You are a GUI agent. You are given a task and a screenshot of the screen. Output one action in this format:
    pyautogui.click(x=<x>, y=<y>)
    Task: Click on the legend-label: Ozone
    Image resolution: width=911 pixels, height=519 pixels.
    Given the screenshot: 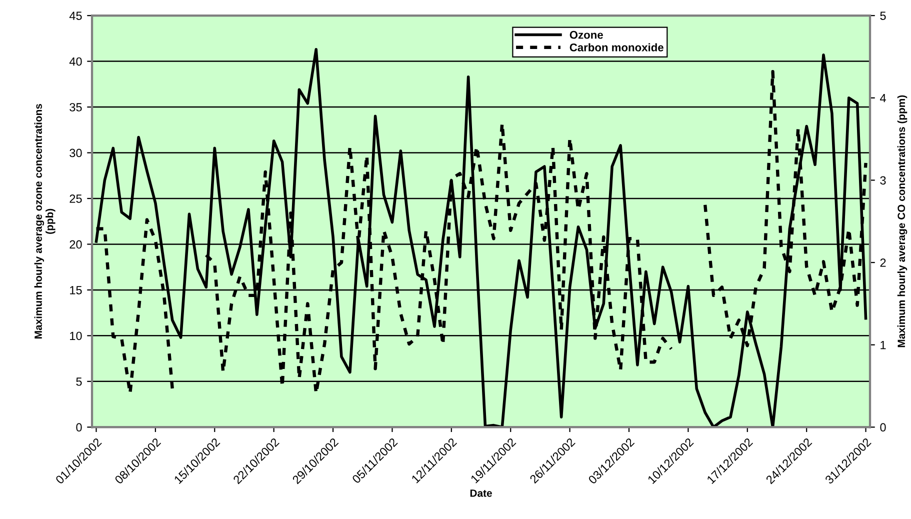 What is the action you would take?
    pyautogui.click(x=586, y=34)
    